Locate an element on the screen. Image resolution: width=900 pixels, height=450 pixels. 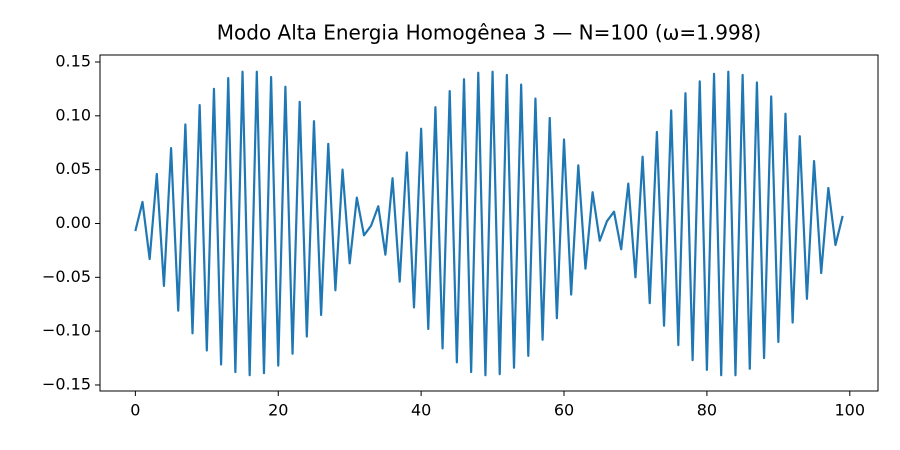
y-tick-label: 0.10 is located at coordinates (73, 114).